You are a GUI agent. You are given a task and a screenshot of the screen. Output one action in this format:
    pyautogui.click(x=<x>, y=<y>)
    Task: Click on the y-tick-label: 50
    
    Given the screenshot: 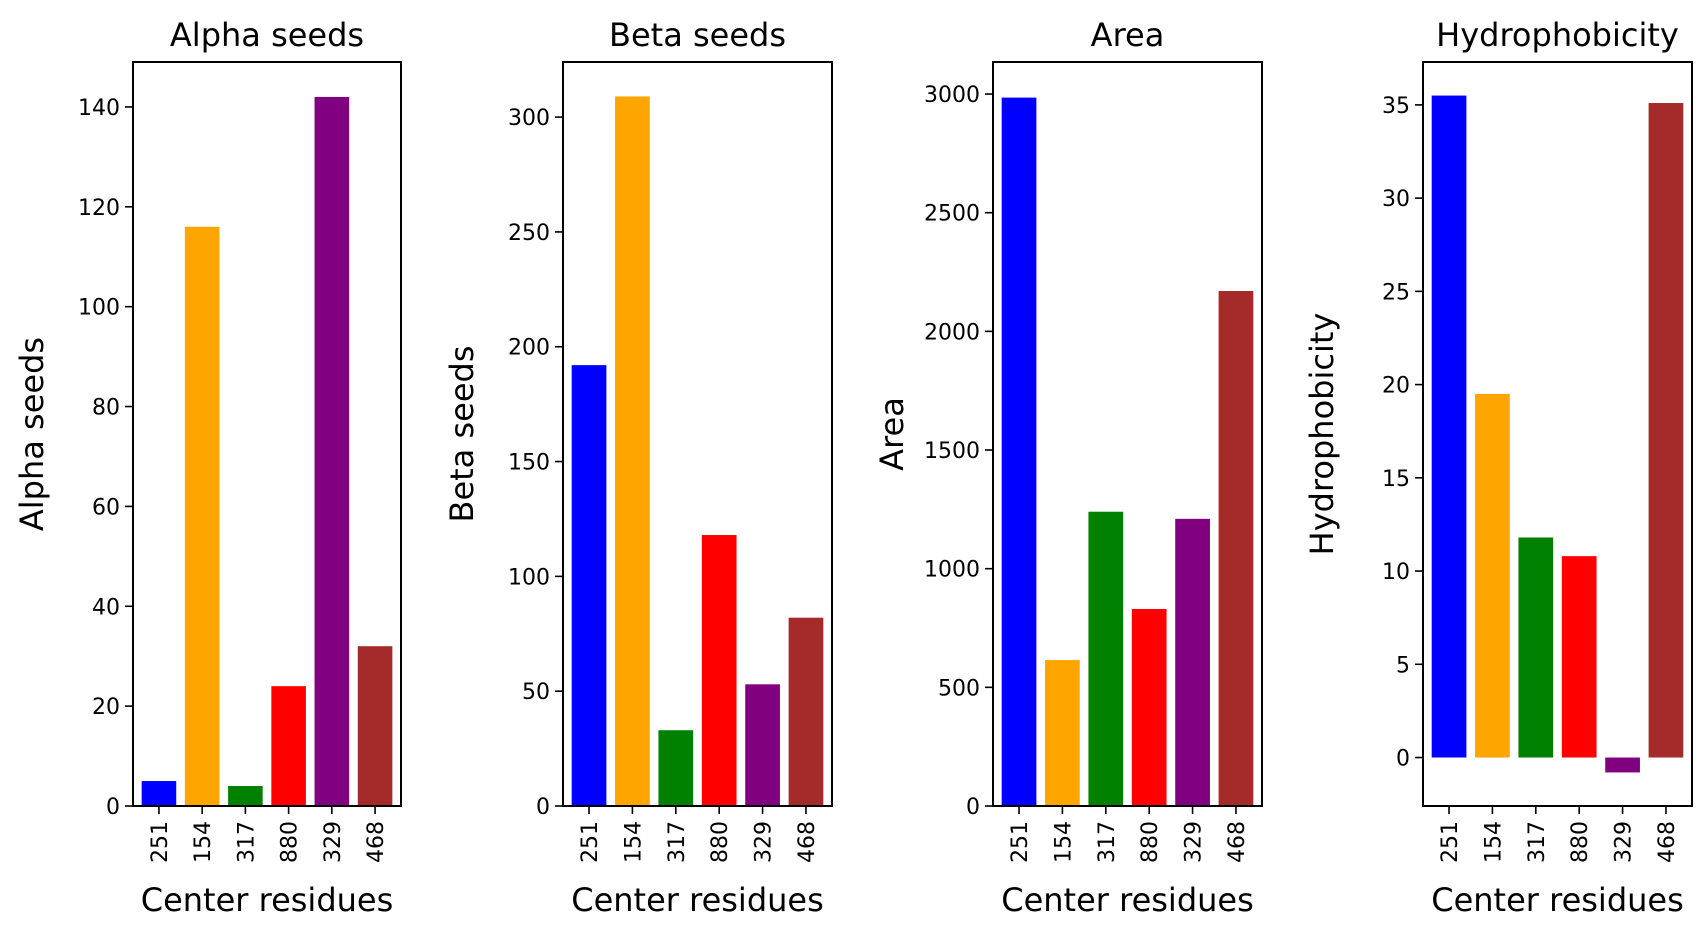 What is the action you would take?
    pyautogui.click(x=536, y=692)
    